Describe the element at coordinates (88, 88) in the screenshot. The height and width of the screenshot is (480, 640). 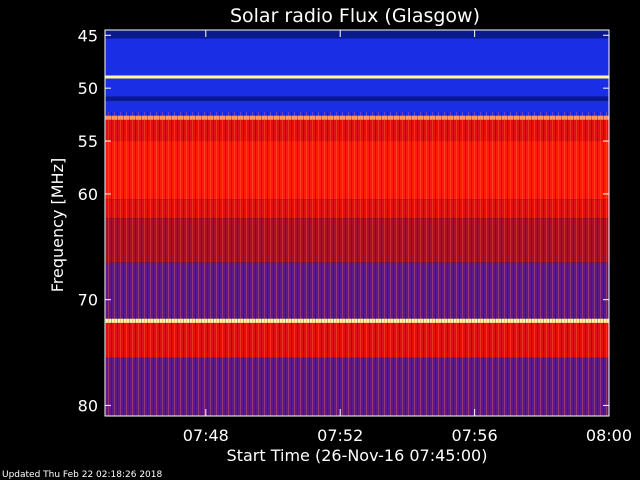
I see `y-tick-label-50: 50` at that location.